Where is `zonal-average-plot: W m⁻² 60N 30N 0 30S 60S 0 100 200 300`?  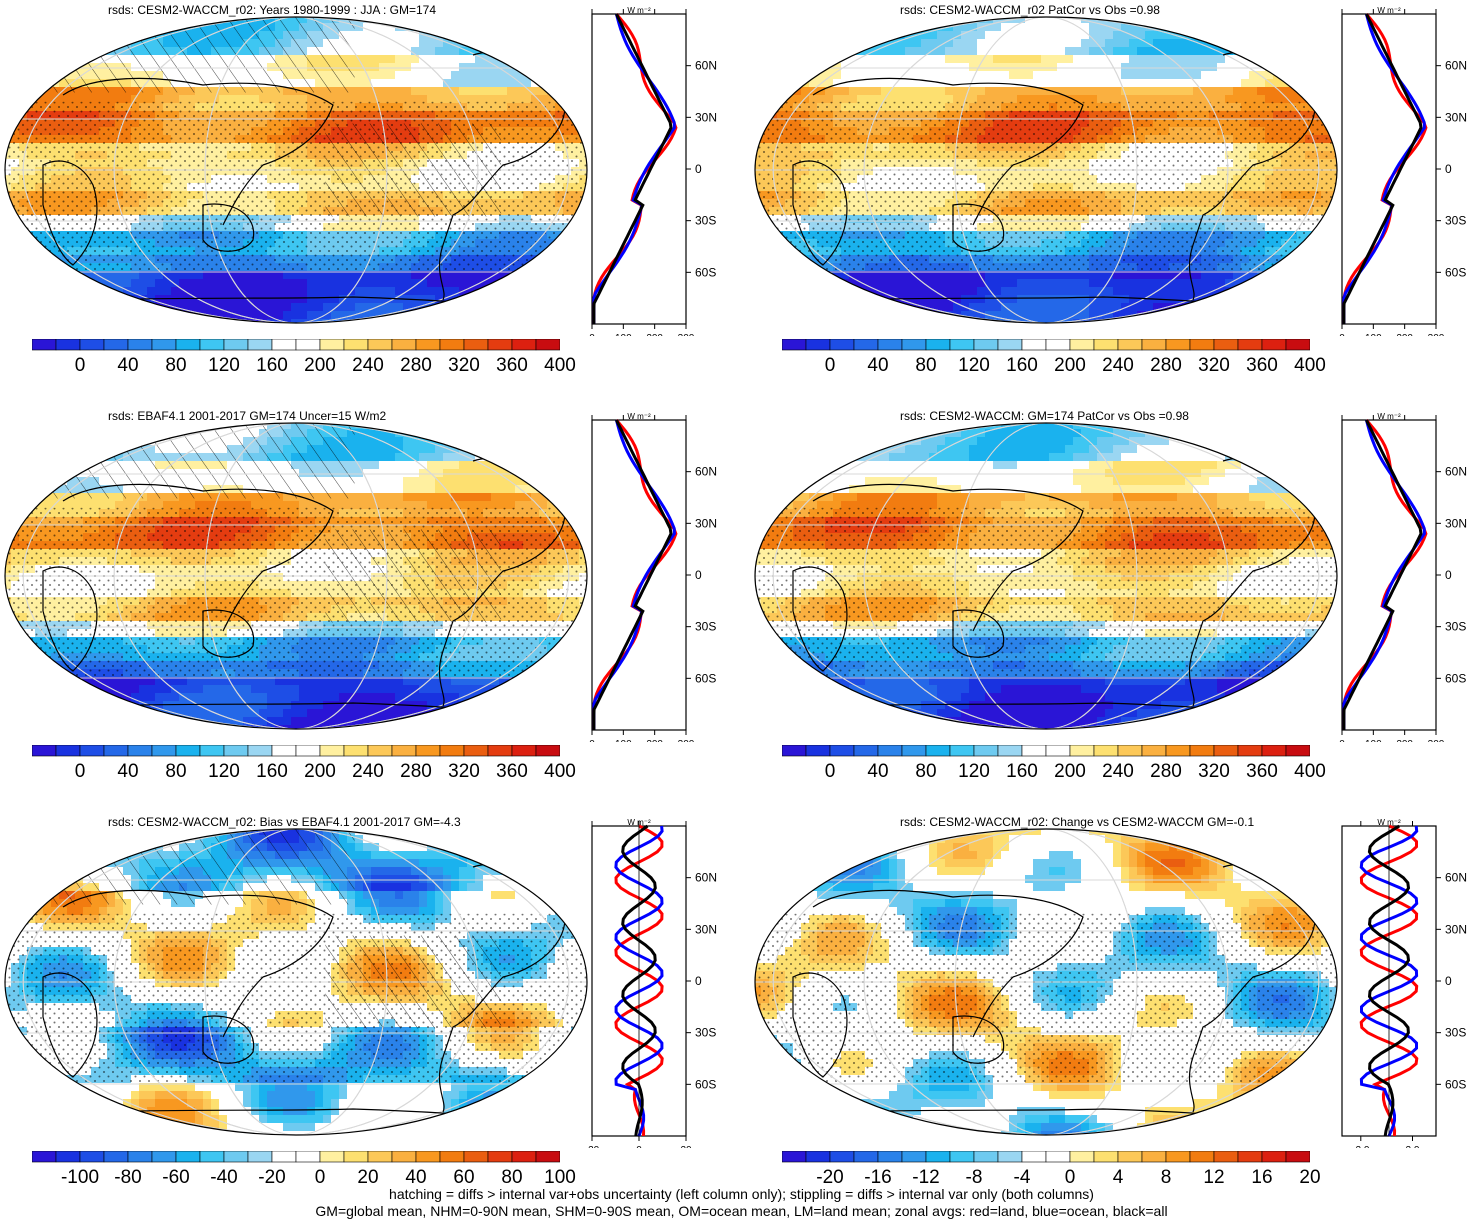
zonal-average-plot: W m⁻² 60N 30N 0 30S 60S 0 100 200 300 is located at coordinates (1403, 171).